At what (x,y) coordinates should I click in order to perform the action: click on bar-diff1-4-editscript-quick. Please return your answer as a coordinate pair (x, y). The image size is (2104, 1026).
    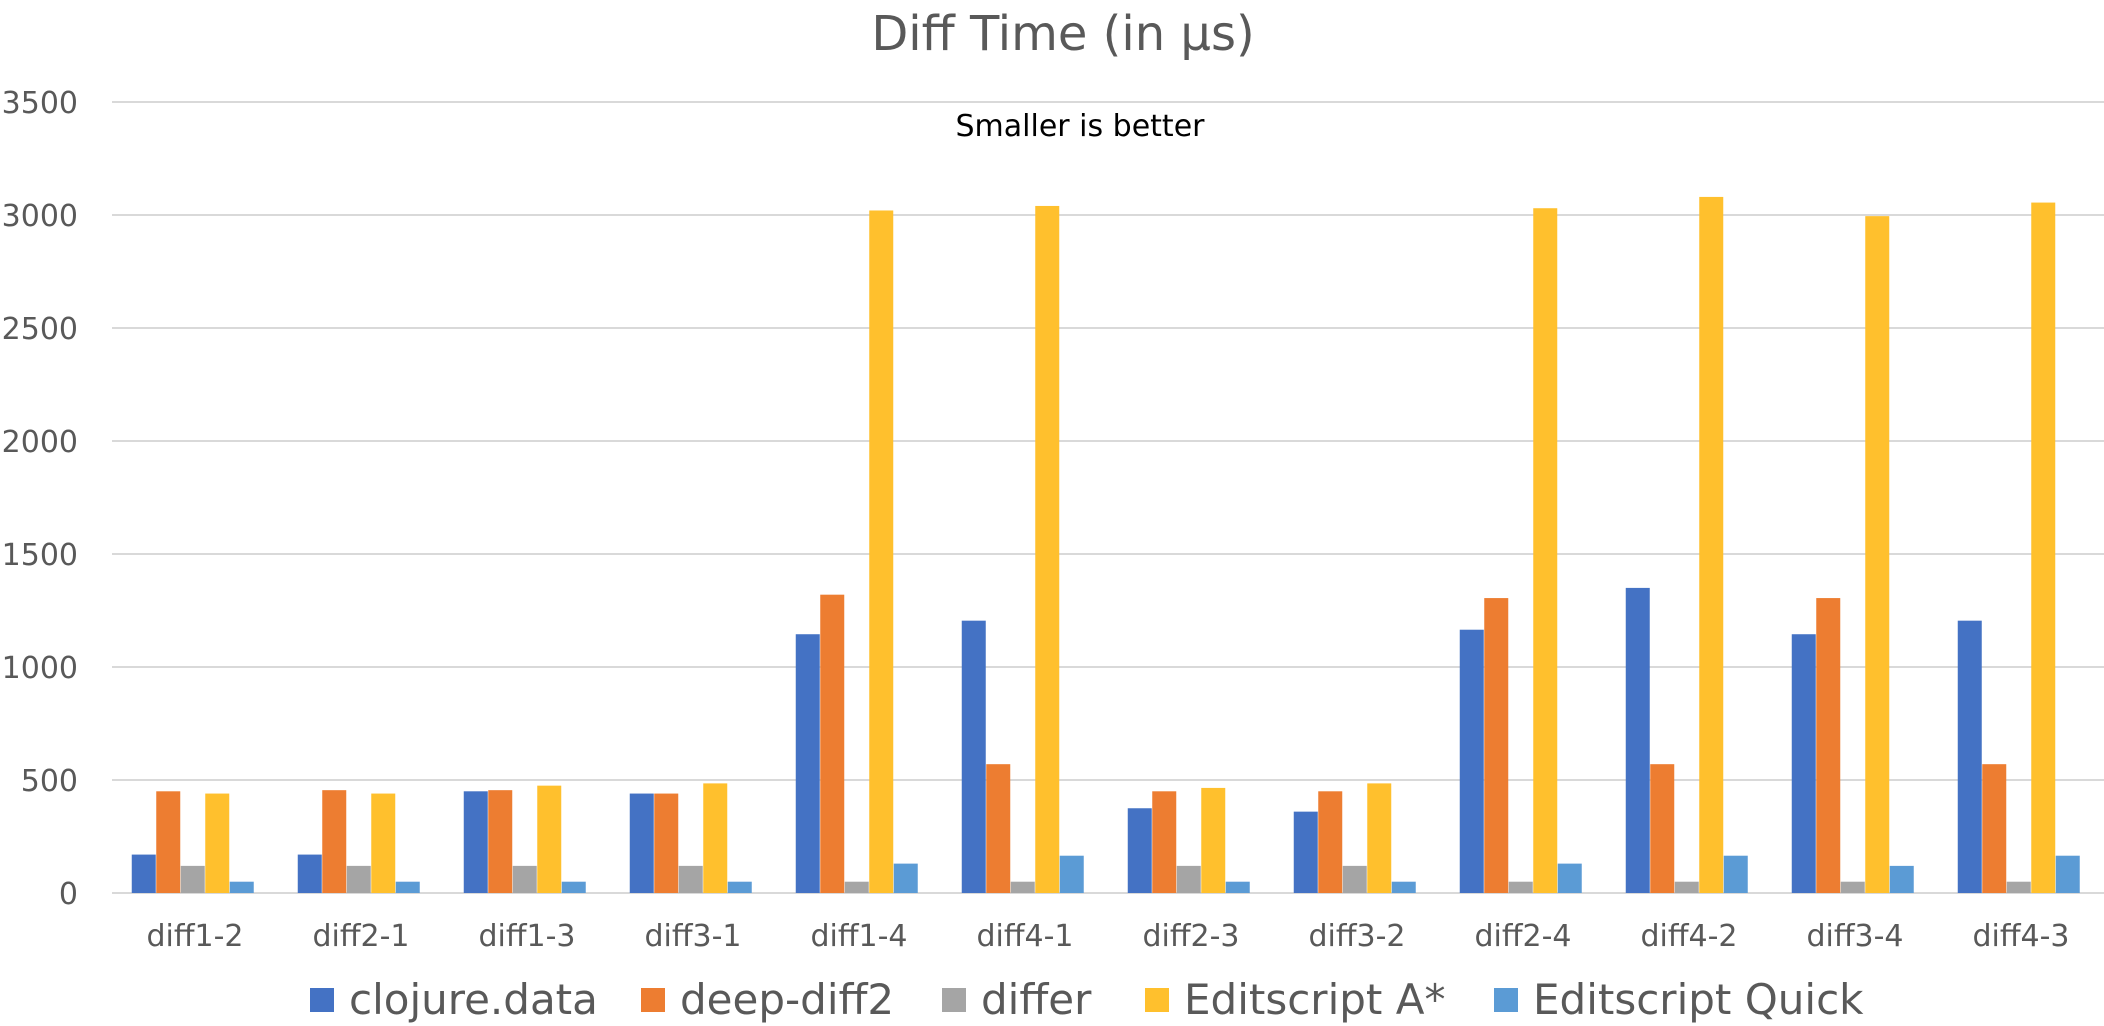
    Looking at the image, I should click on (905, 878).